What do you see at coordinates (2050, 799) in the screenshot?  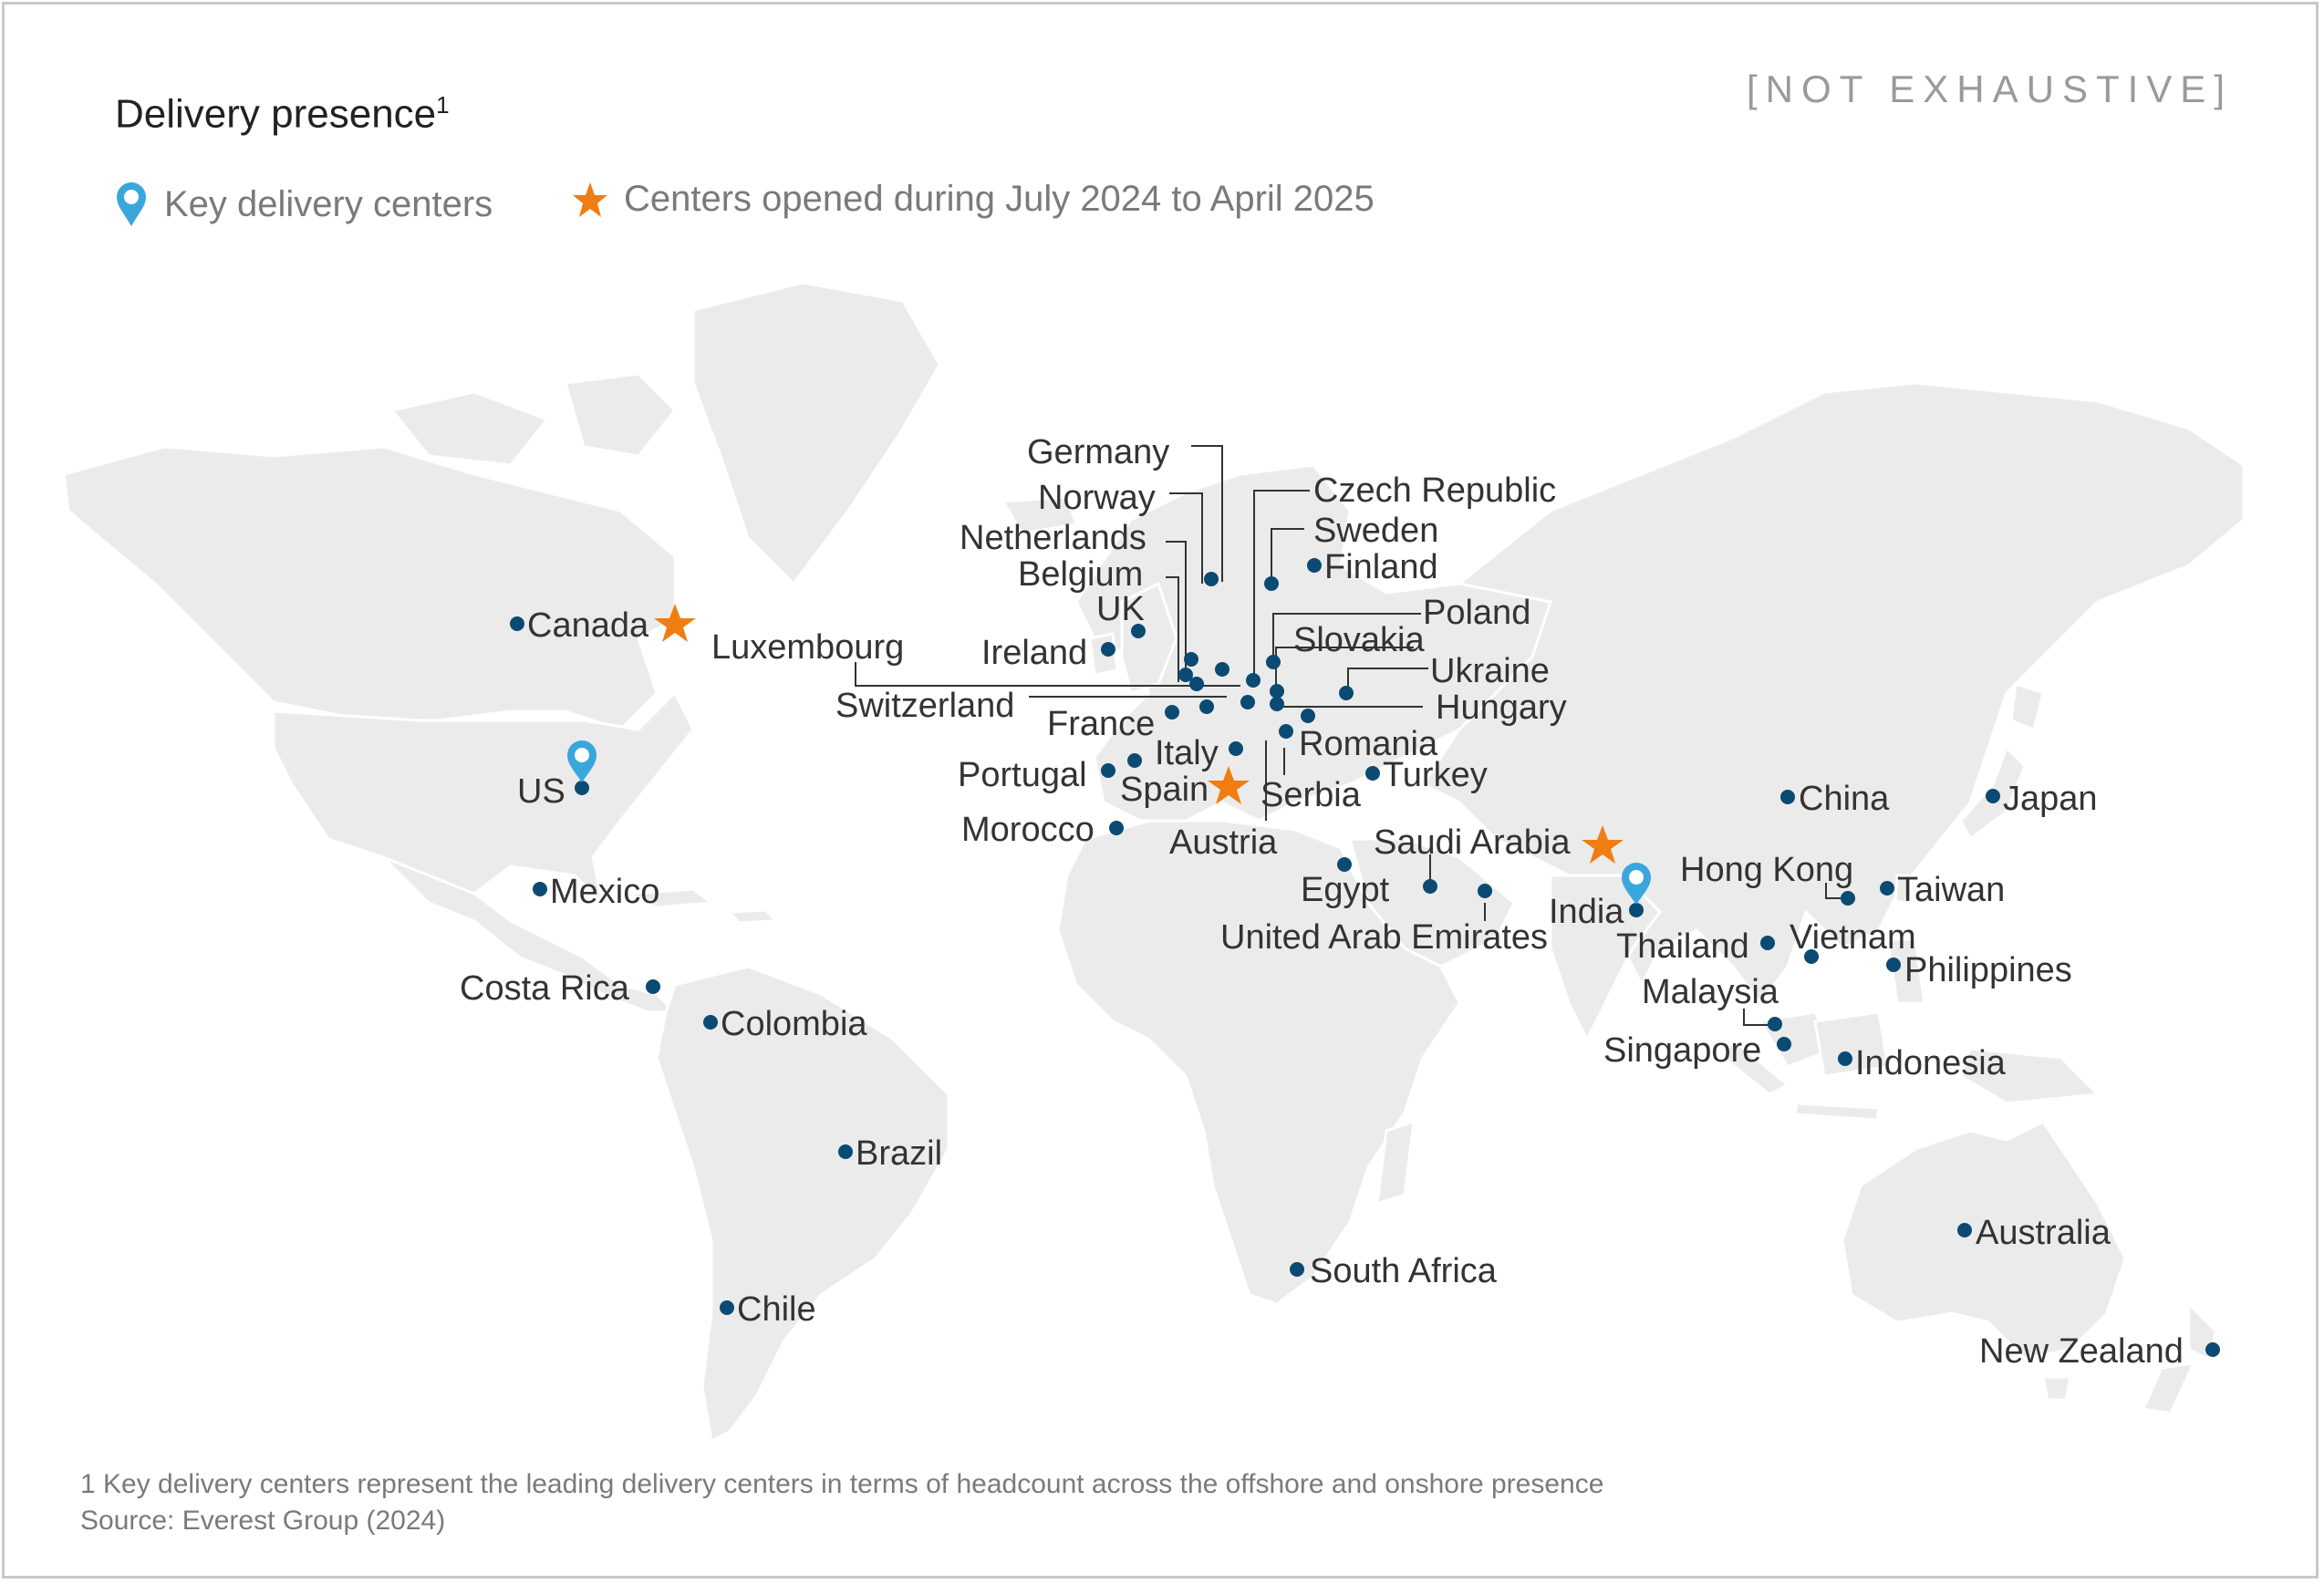 I see `label-japan: Japan` at bounding box center [2050, 799].